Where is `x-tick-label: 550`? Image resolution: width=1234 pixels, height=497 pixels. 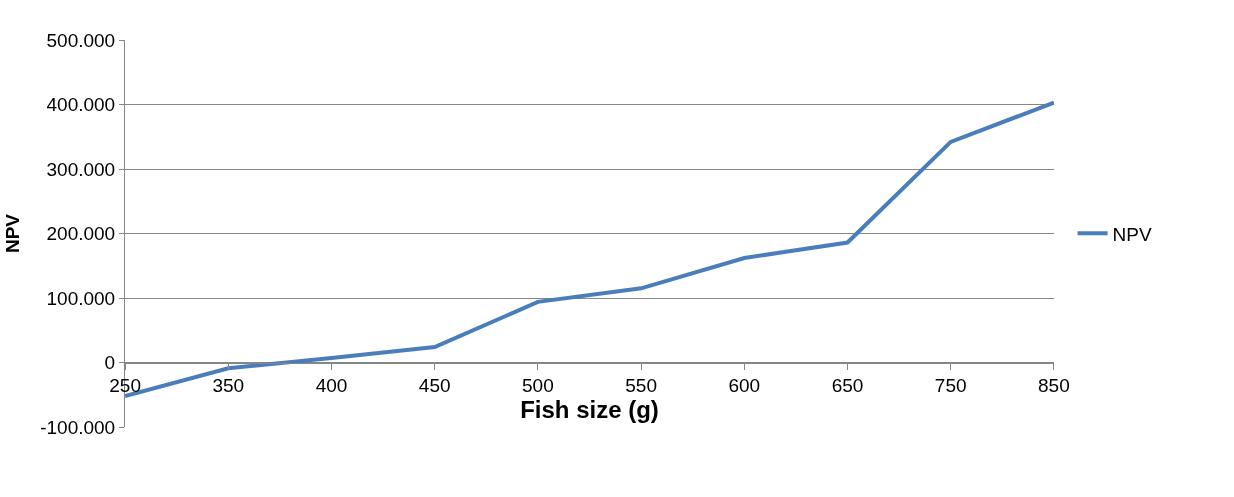 x-tick-label: 550 is located at coordinates (641, 386).